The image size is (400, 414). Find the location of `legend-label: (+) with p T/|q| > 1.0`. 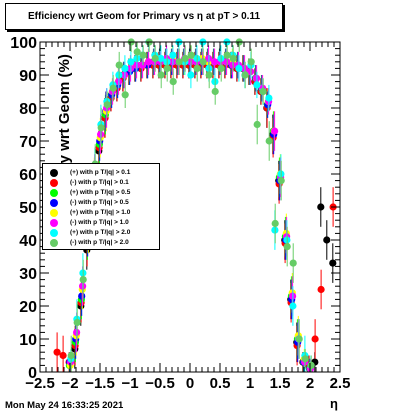

legend-label: (+) with p T/|q| > 1.0 is located at coordinates (100, 212).